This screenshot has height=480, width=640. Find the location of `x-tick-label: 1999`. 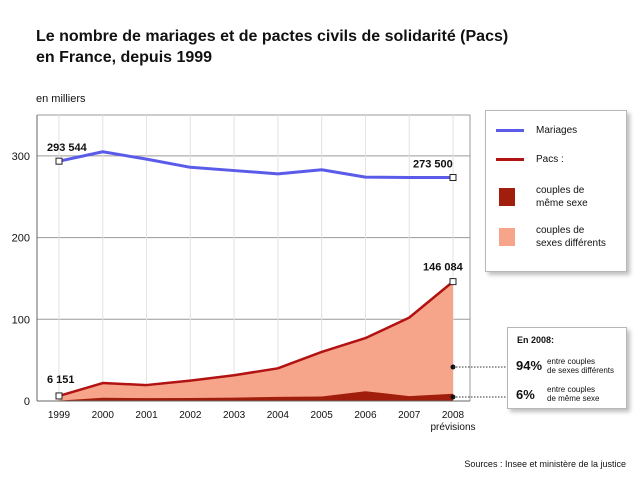

x-tick-label: 1999 is located at coordinates (59, 415).